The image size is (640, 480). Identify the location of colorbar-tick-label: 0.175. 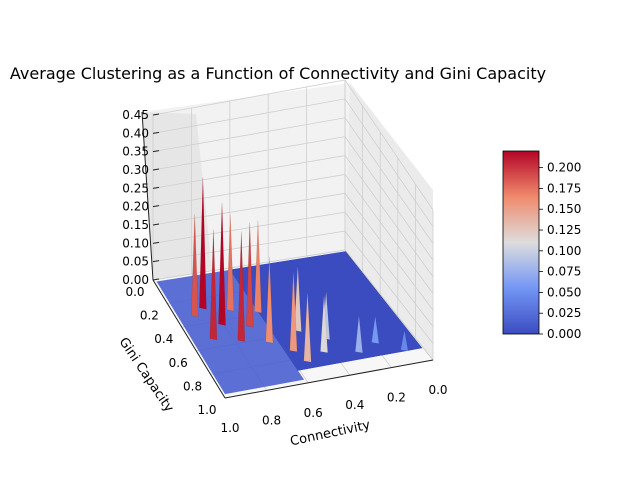
(564, 188).